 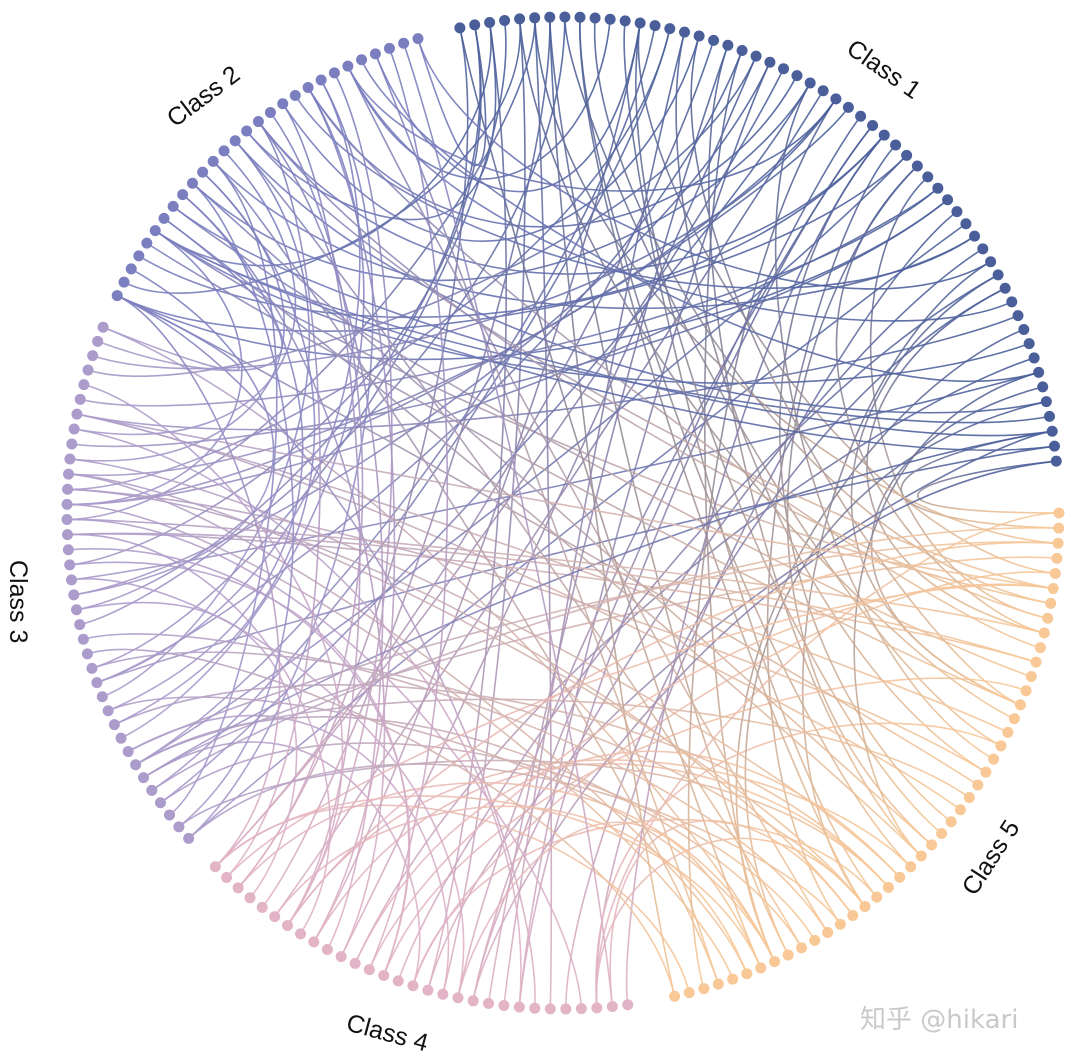 What do you see at coordinates (991, 857) in the screenshot?
I see `label-class-5: Class 5` at bounding box center [991, 857].